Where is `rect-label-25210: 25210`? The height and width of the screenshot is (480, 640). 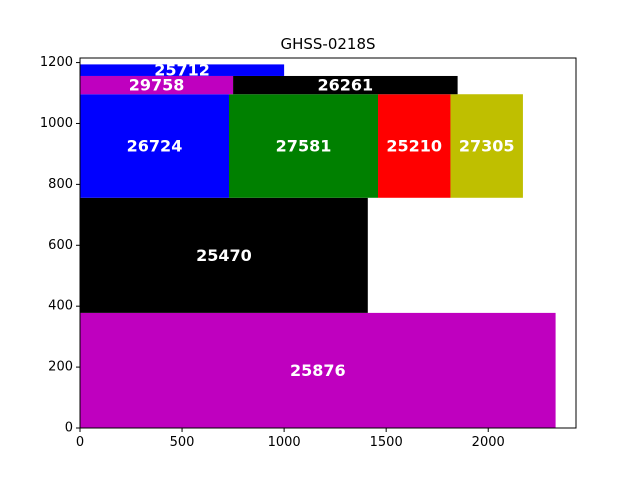
rect-label-25210: 25210 is located at coordinates (414, 146).